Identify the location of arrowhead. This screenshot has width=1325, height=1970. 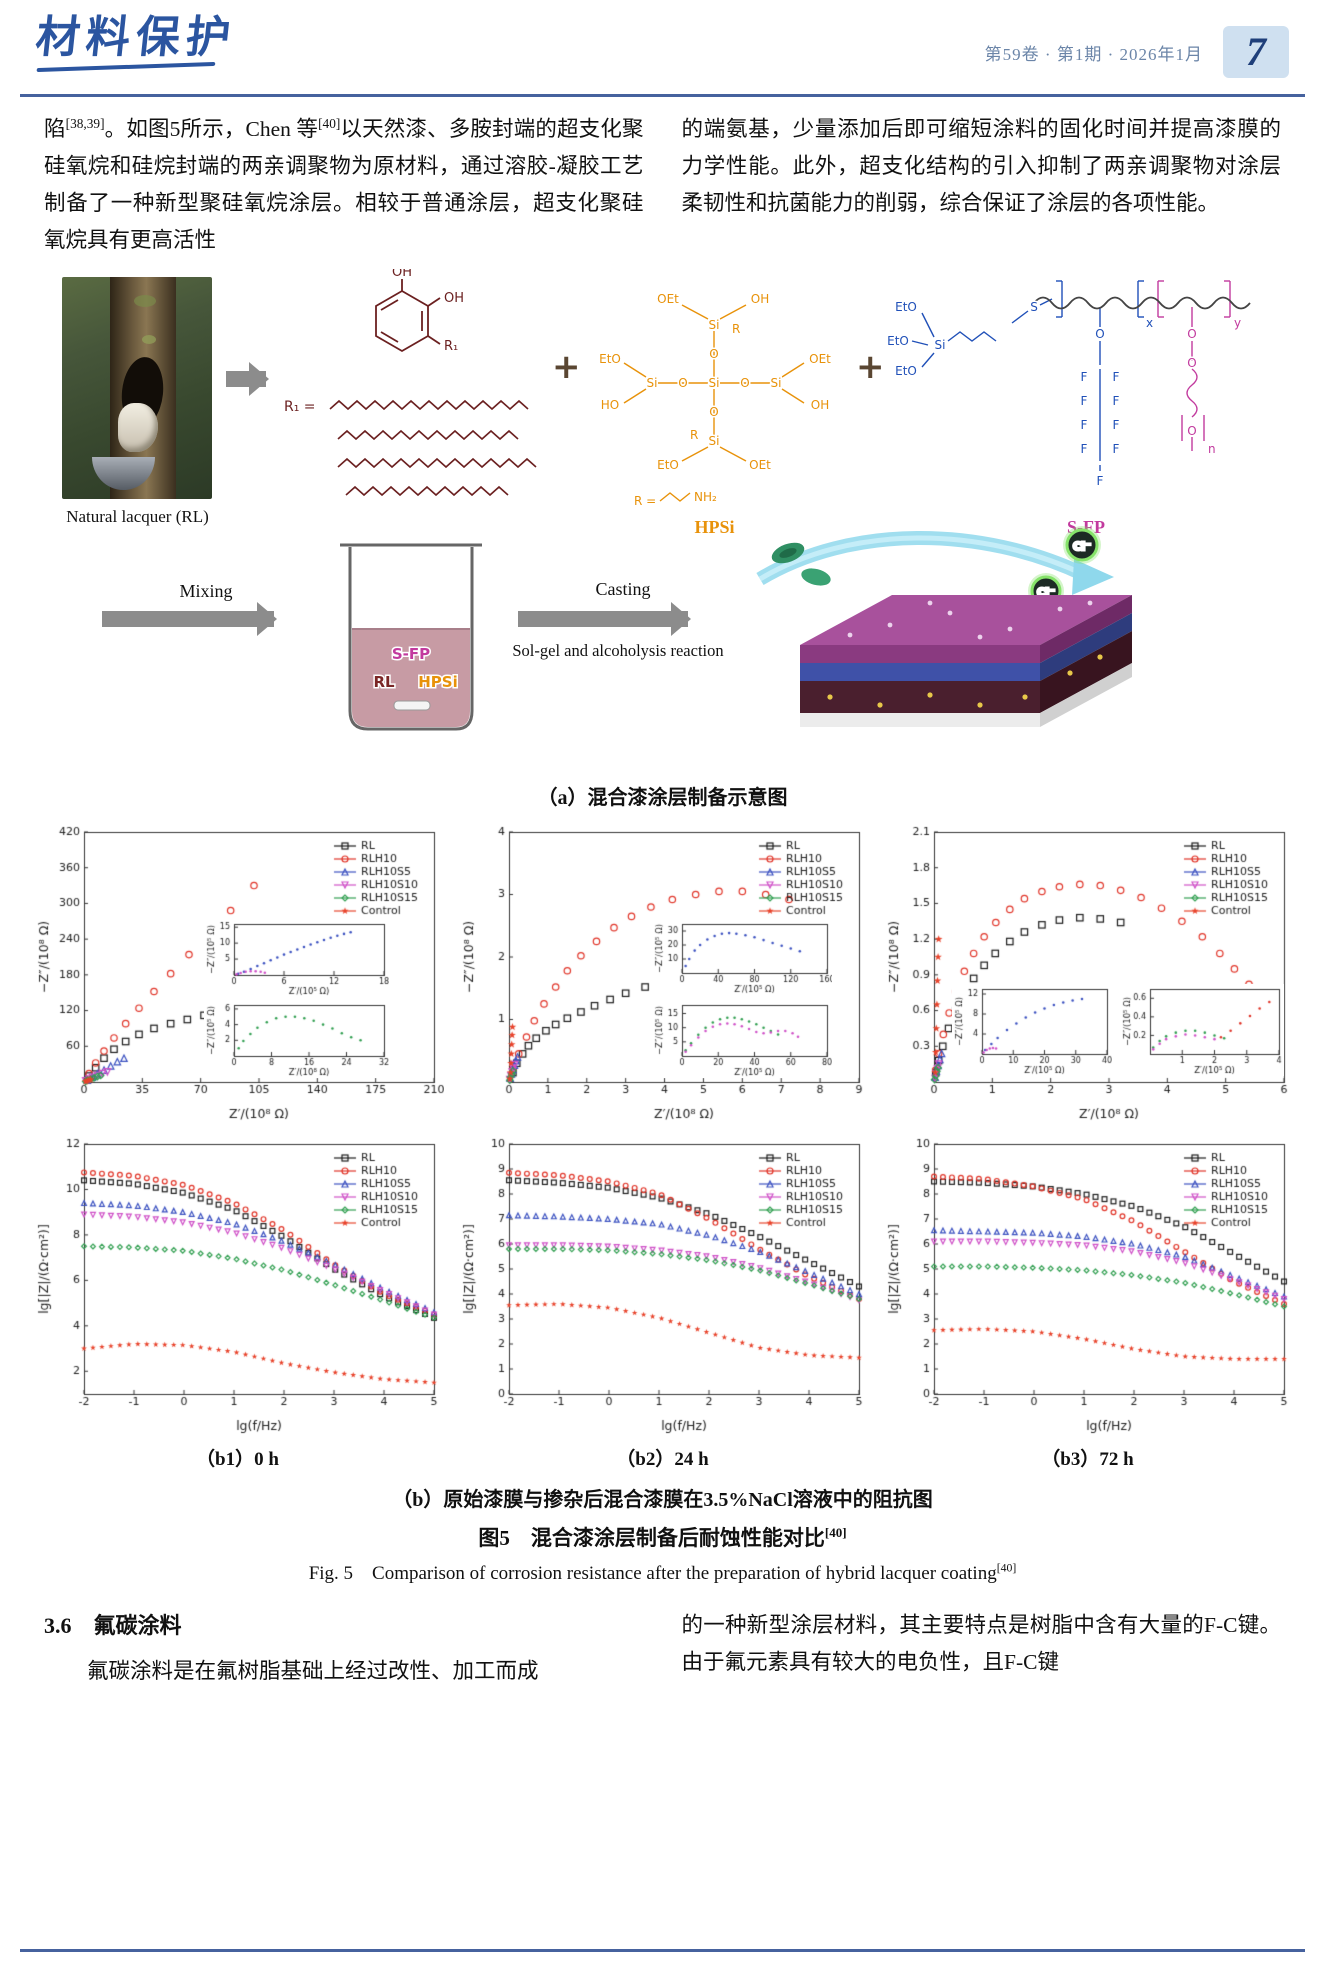
(1093, 576).